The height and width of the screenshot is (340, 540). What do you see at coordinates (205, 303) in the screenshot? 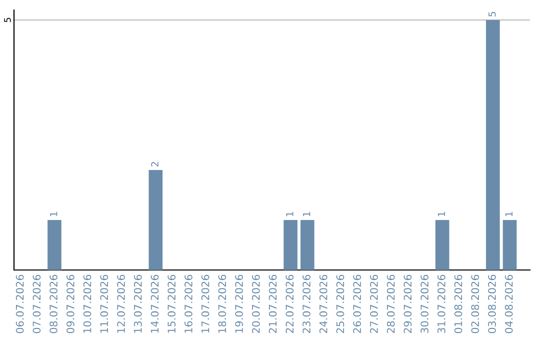
I see `x-tick-label: 17.07.2026` at bounding box center [205, 303].